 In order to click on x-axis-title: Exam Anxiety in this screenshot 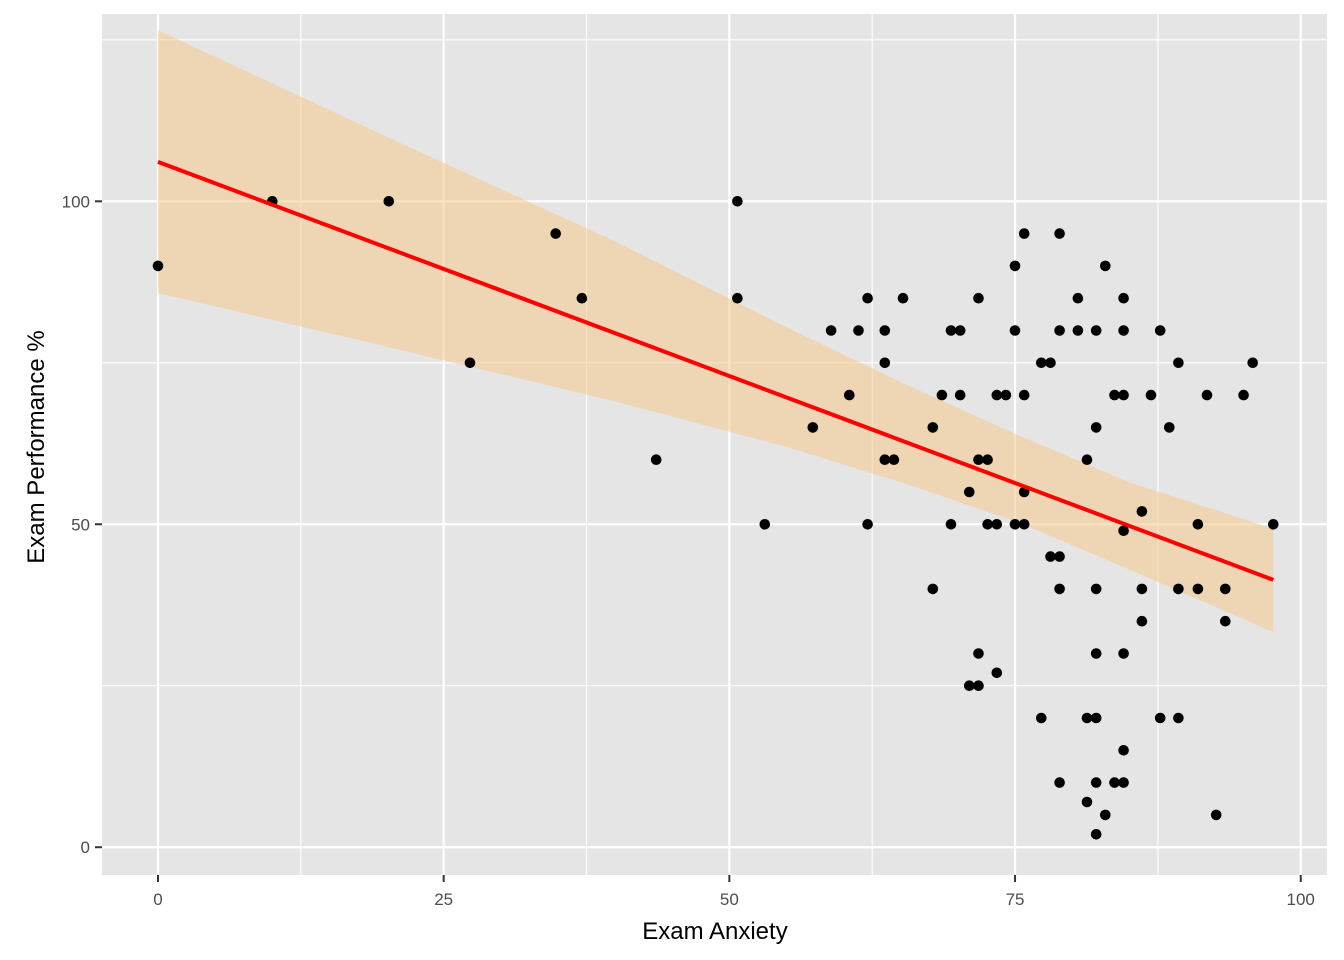, I will do `click(714, 931)`.